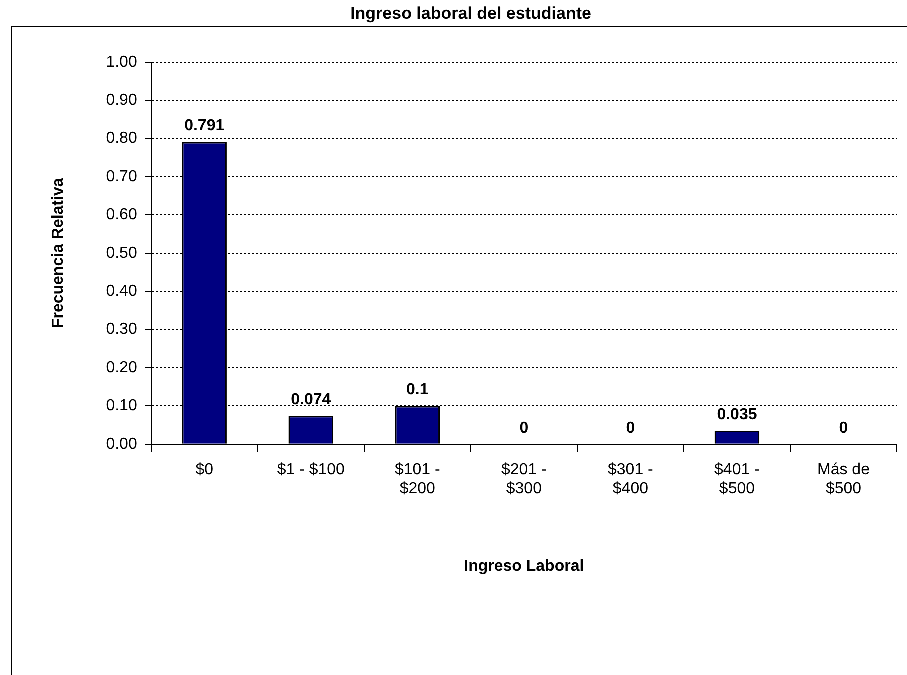 The image size is (907, 675). What do you see at coordinates (311, 469) in the screenshot?
I see `x-tick-label: $1 - $100` at bounding box center [311, 469].